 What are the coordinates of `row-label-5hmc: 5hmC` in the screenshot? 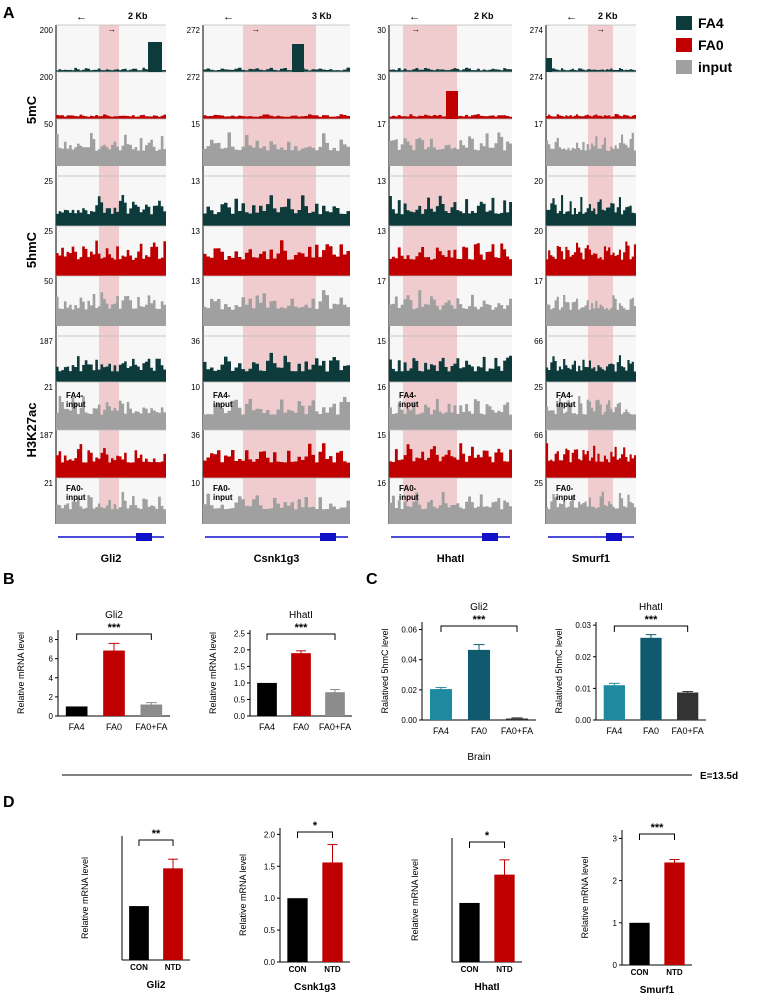 It's located at (31, 249).